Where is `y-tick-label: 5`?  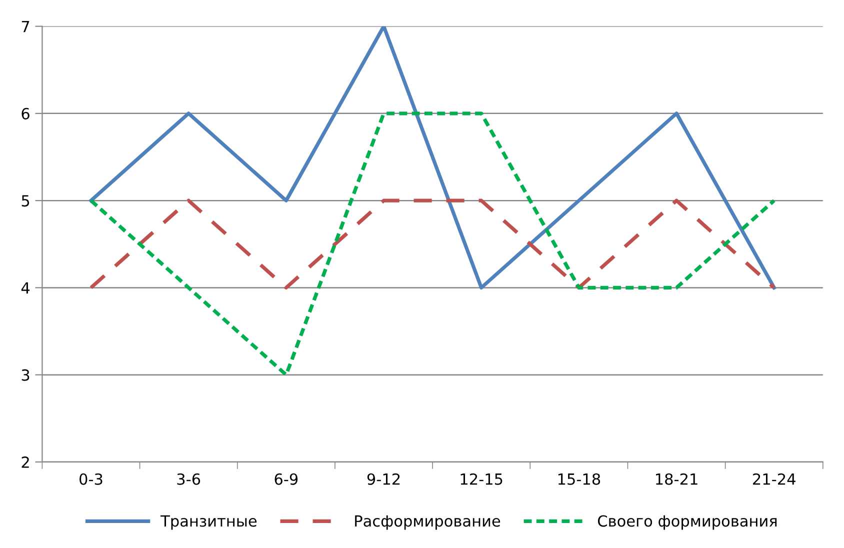 y-tick-label: 5 is located at coordinates (26, 201).